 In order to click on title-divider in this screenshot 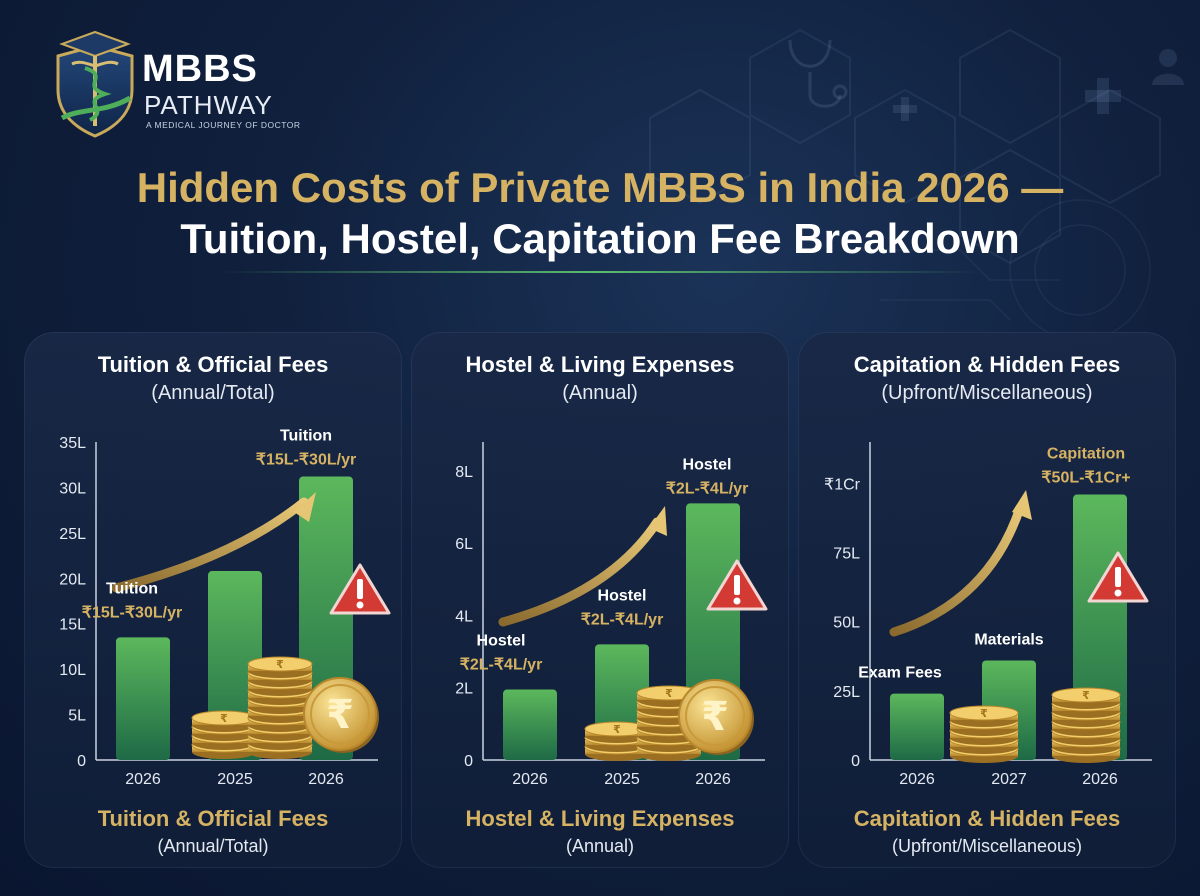, I will do `click(600, 272)`.